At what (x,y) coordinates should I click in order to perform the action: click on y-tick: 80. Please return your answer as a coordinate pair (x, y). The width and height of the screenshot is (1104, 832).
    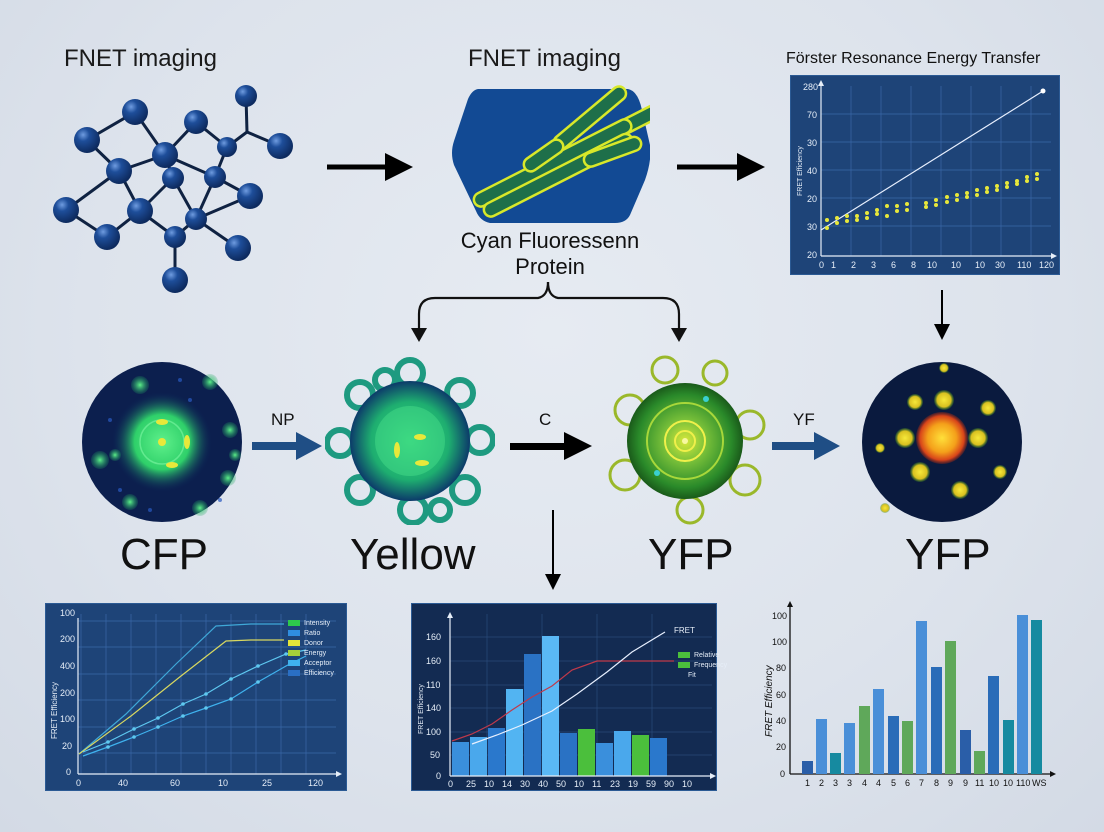
    Looking at the image, I should click on (781, 668).